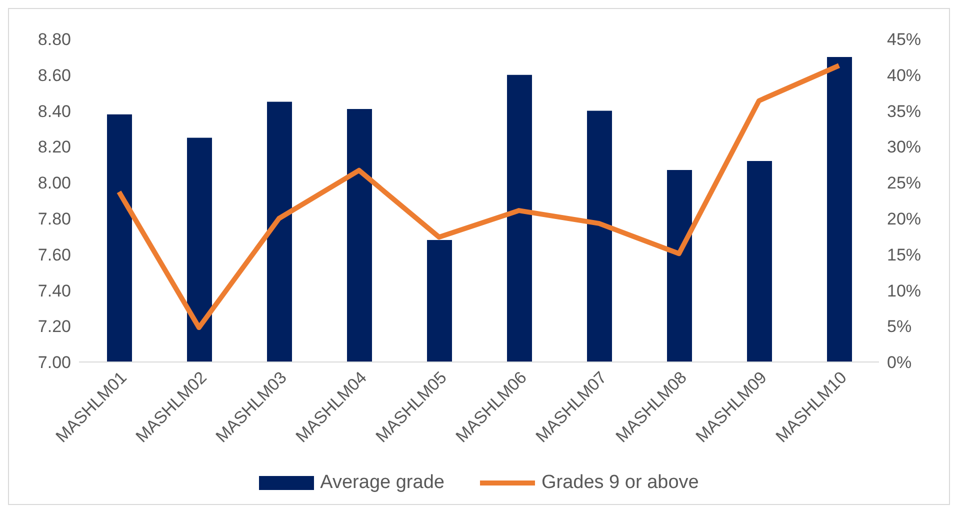  Describe the element at coordinates (904, 183) in the screenshot. I see `y2-tick-label: 25%` at that location.